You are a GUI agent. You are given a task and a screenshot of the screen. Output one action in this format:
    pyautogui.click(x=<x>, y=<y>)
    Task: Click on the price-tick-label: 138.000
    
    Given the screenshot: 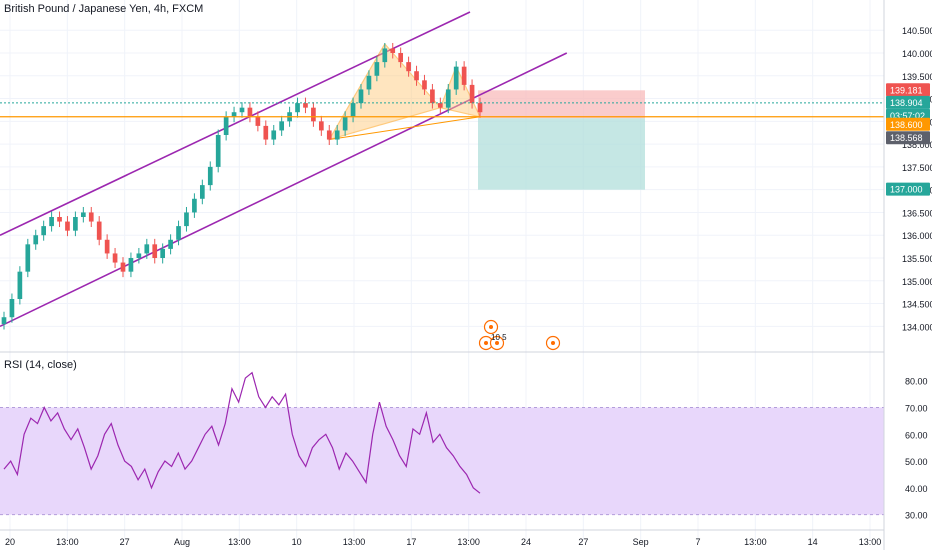 What is the action you would take?
    pyautogui.click(x=917, y=145)
    